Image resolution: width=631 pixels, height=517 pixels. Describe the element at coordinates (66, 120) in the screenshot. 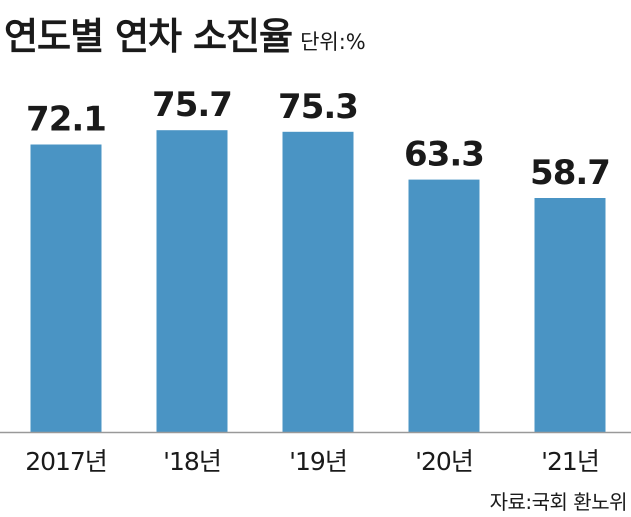

I see `value-label-0: 72.1` at that location.